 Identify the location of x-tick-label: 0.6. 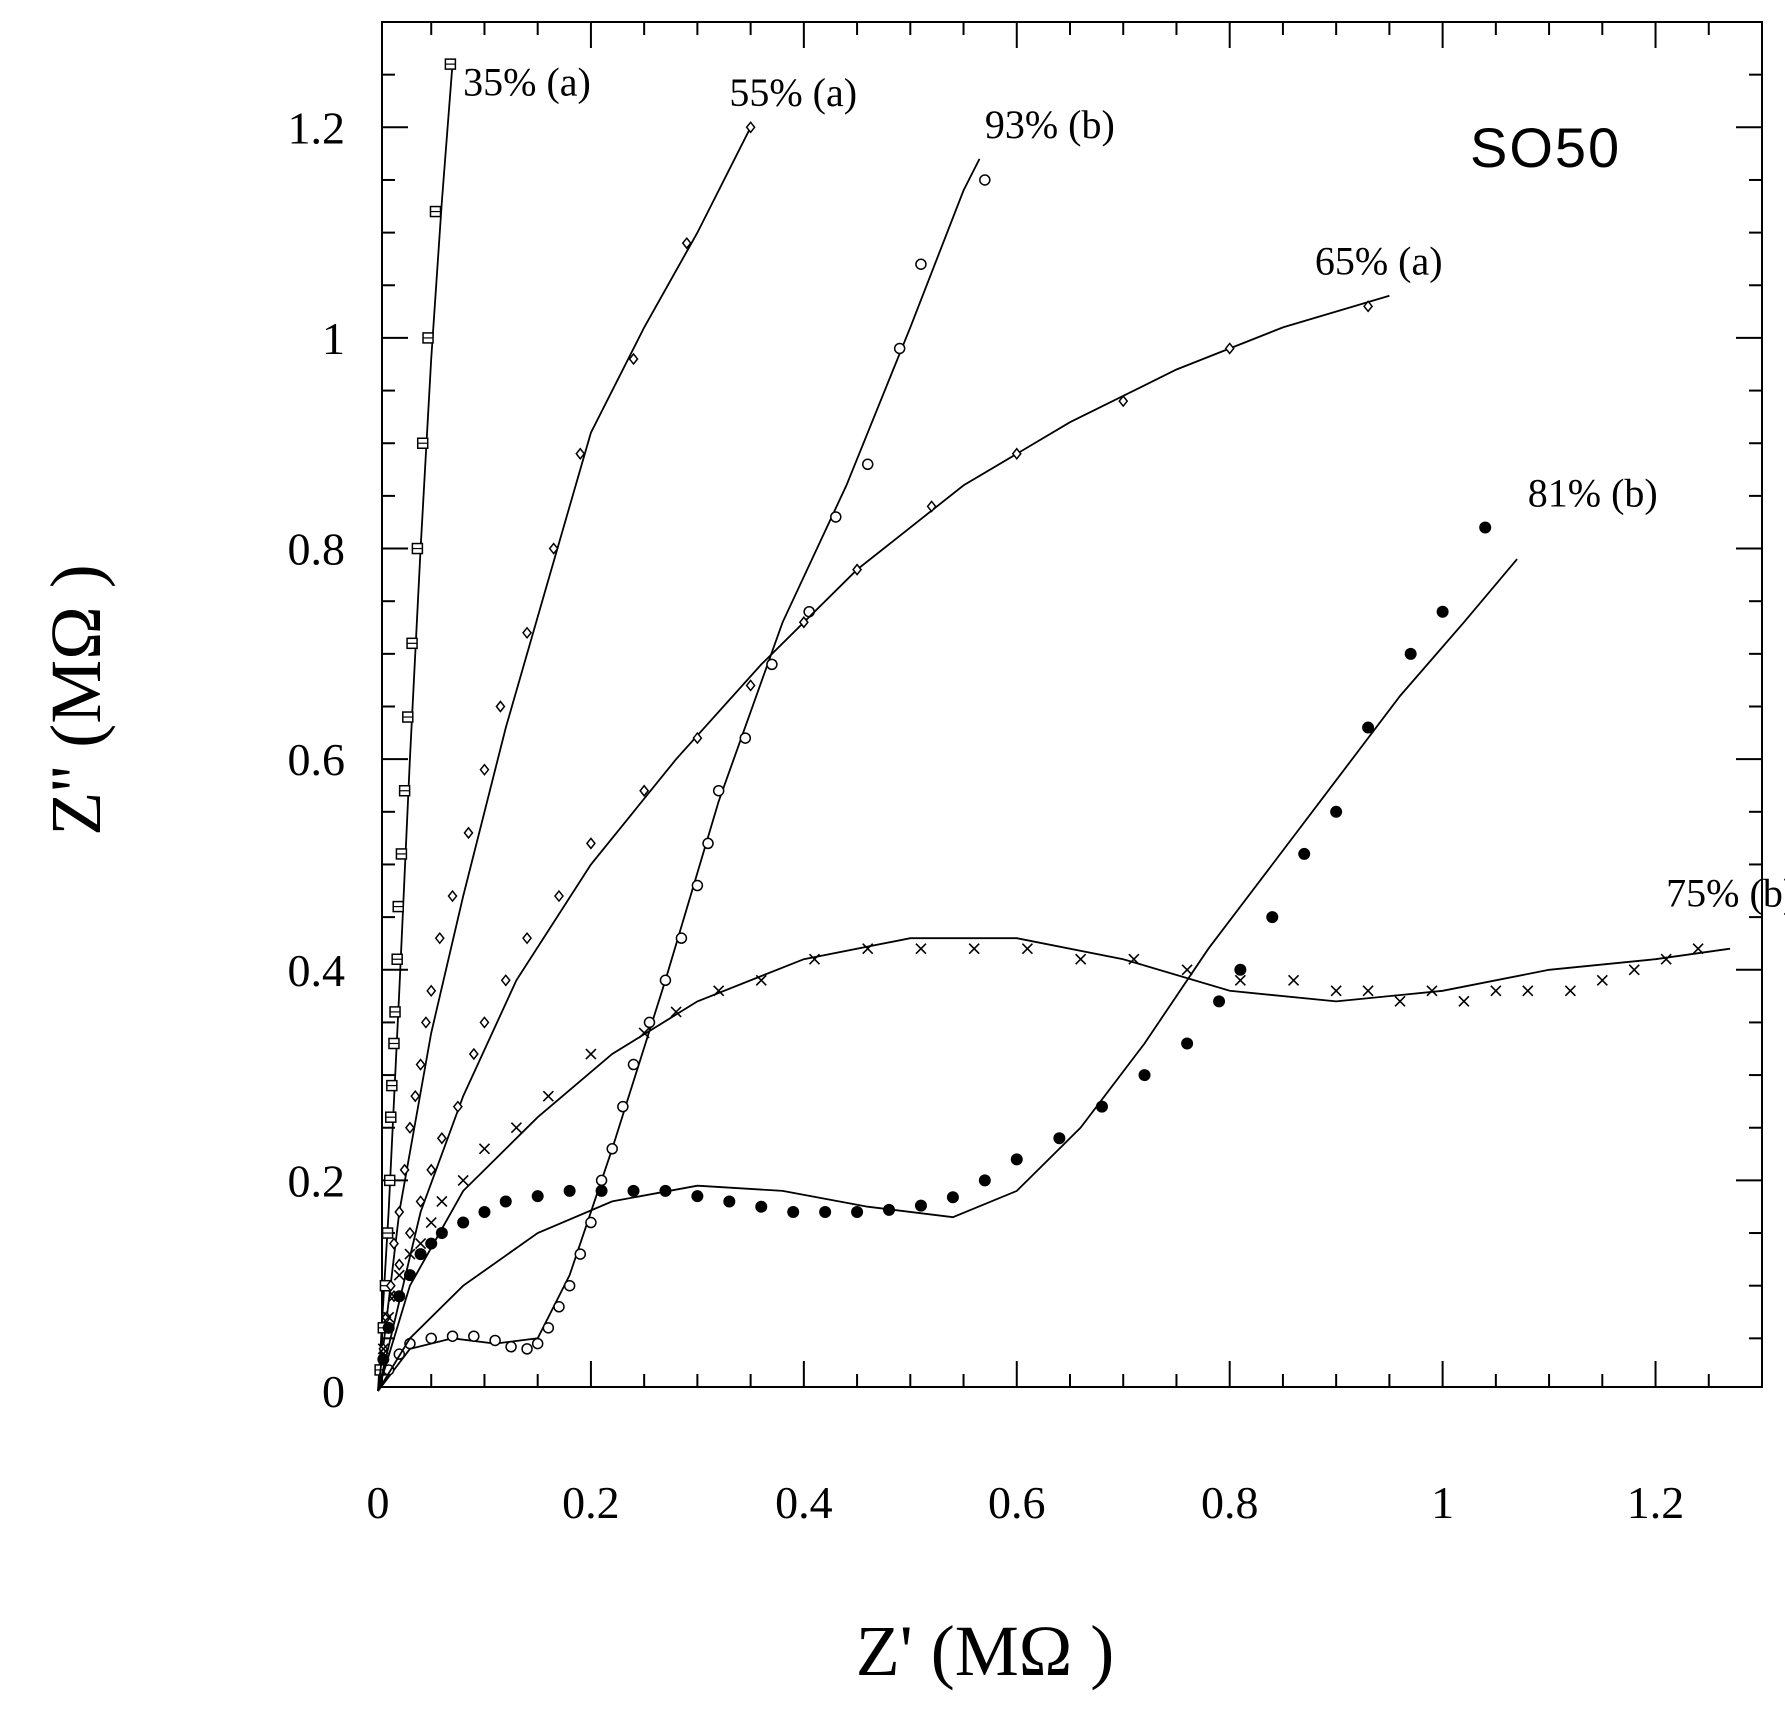
(1017, 1502).